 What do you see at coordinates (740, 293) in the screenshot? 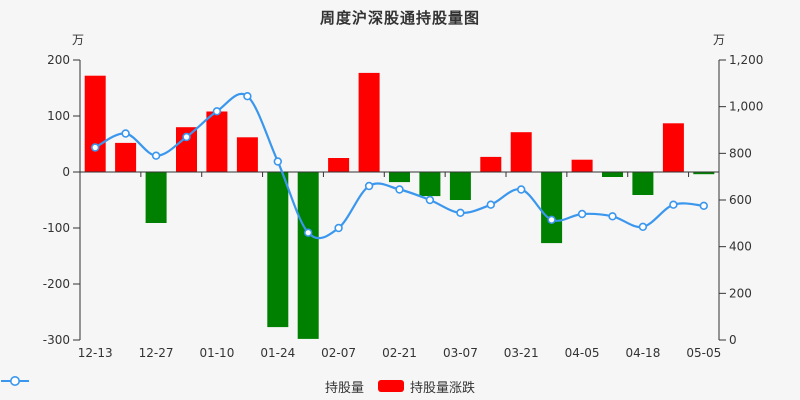
I see `right-axis-tick-label: 200` at bounding box center [740, 293].